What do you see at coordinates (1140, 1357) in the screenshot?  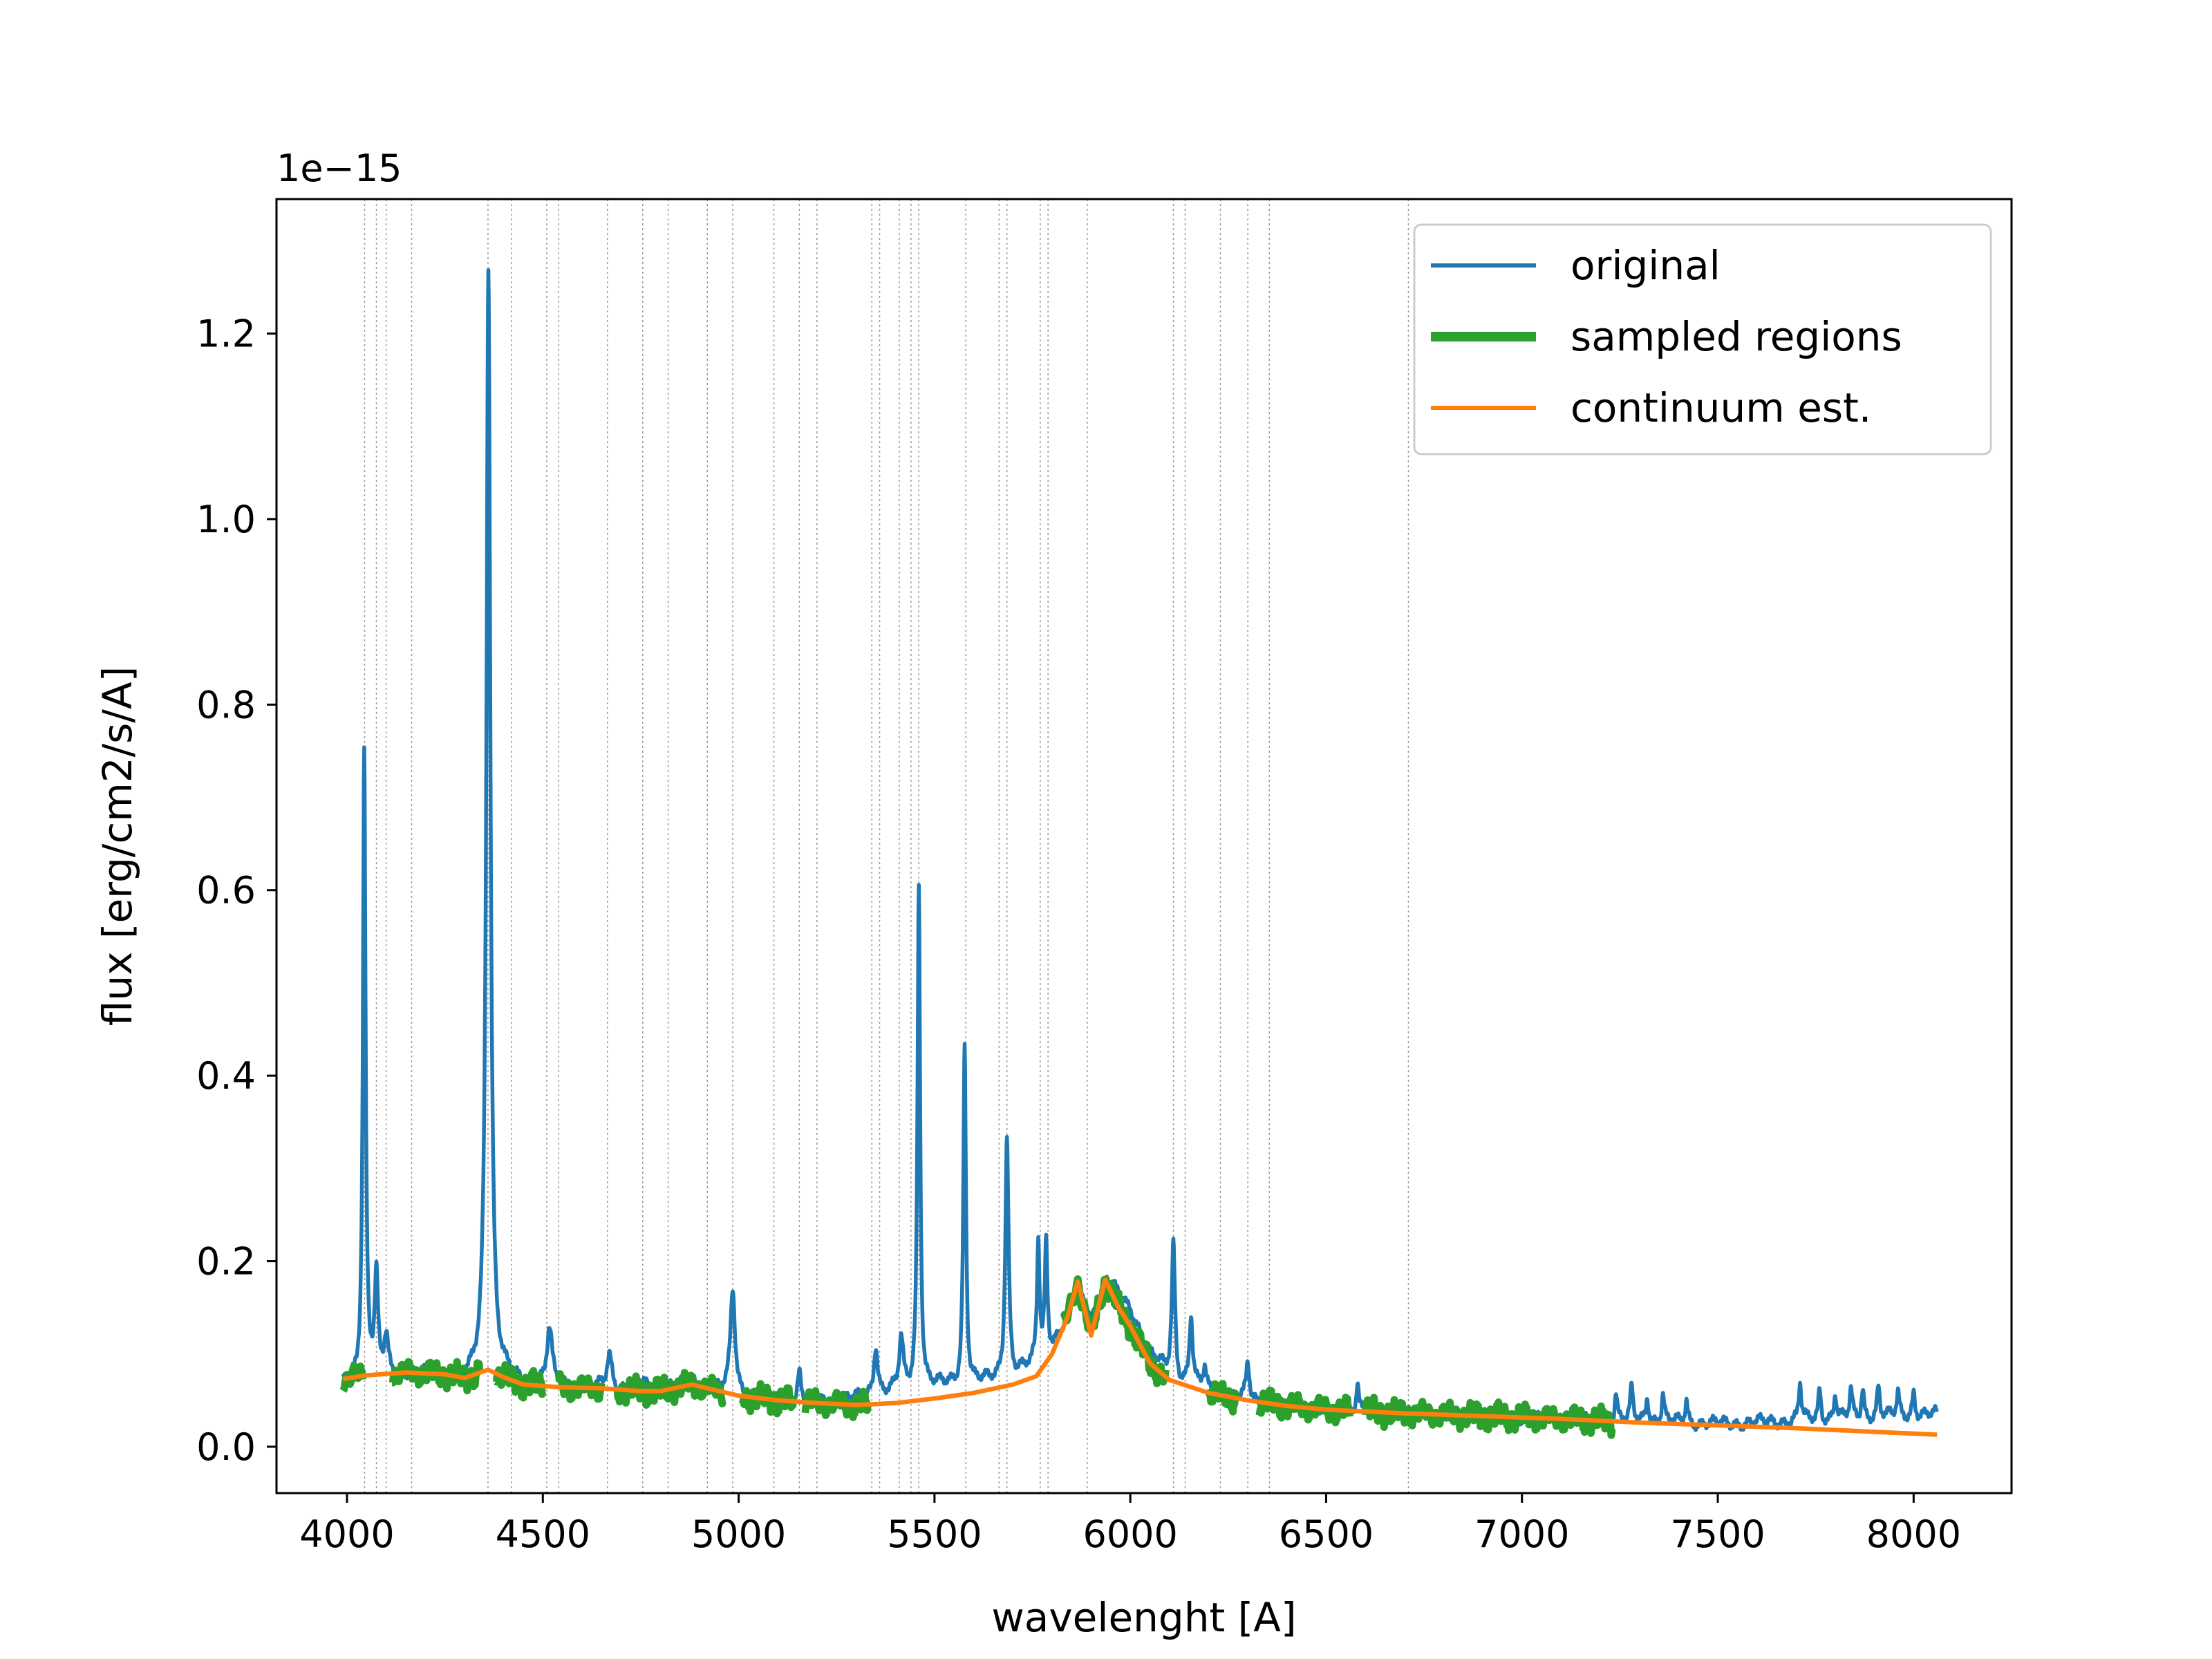 I see `series-continuum` at bounding box center [1140, 1357].